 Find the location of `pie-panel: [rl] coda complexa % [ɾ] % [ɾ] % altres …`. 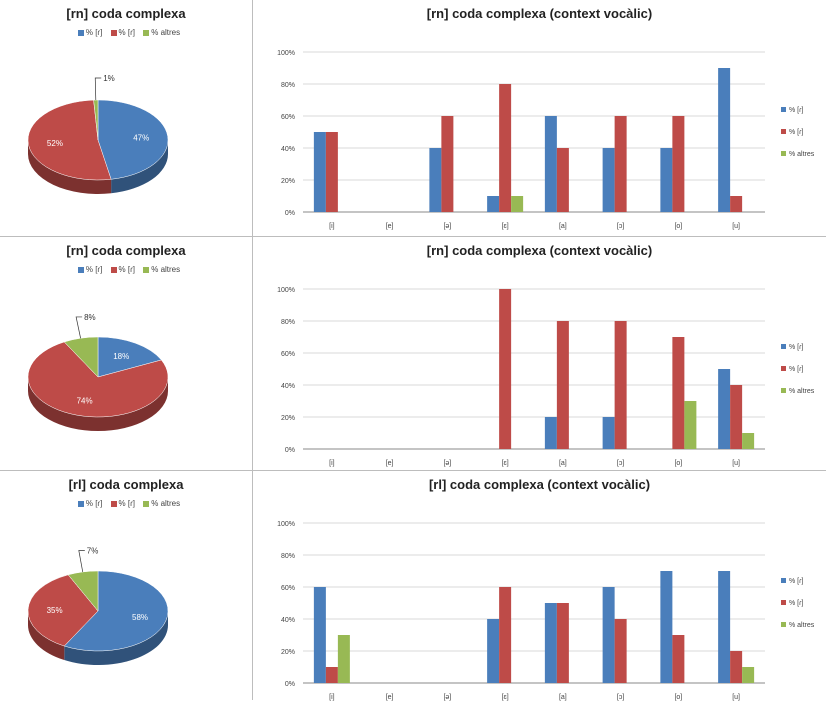

pie-panel: [rl] coda complexa % [ɾ] % [ɾ] % altres … is located at coordinates (126, 585).